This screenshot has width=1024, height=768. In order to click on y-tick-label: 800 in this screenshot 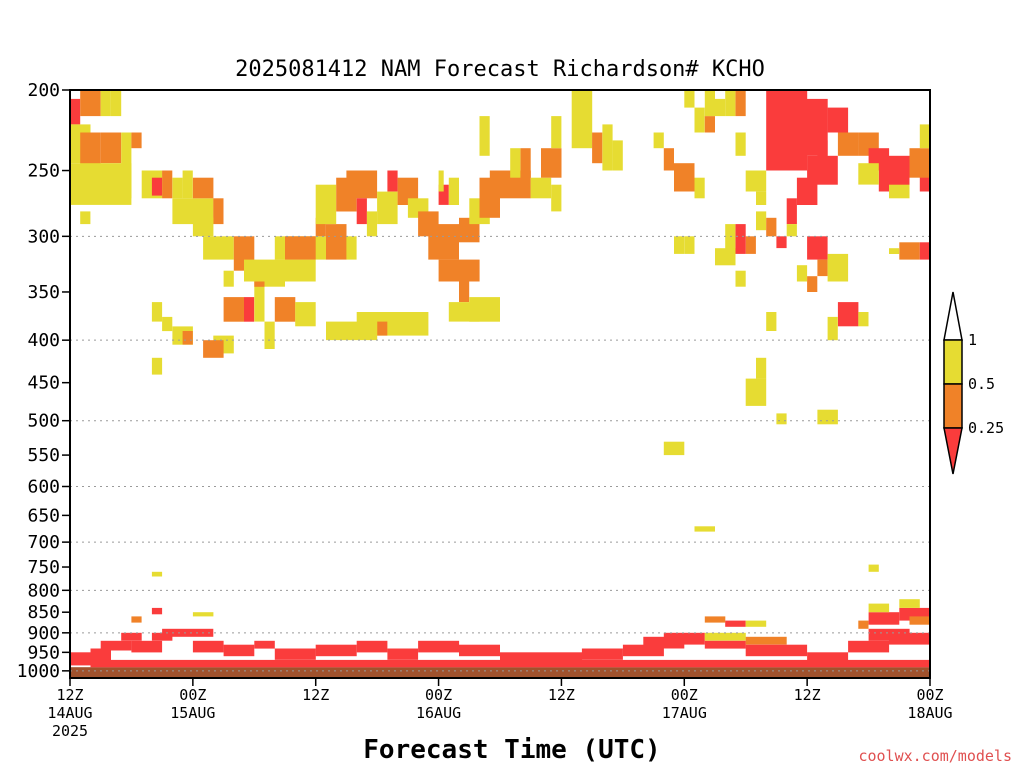, I will do `click(43, 590)`.